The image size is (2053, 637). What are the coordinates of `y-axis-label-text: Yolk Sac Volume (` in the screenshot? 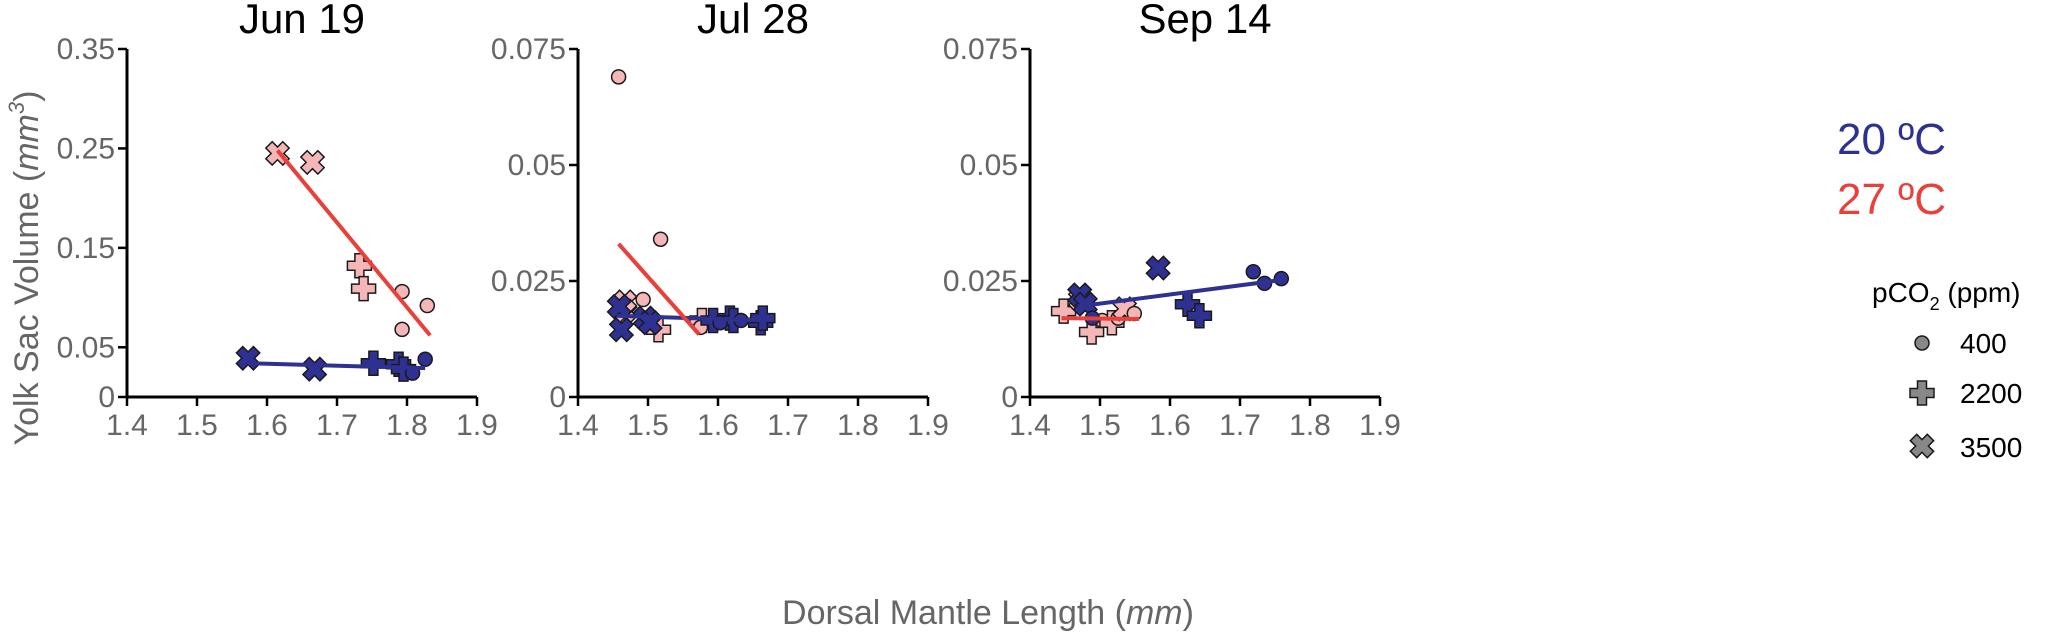 It's located at (27, 307).